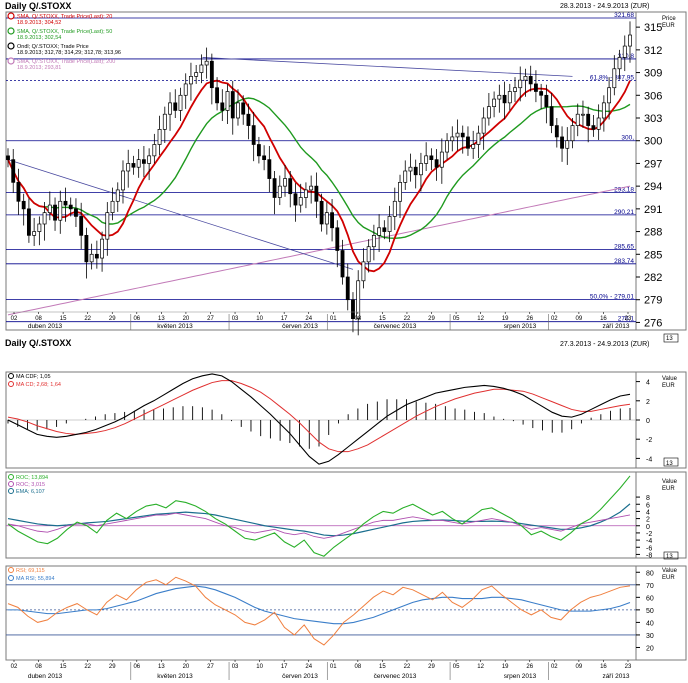 The height and width of the screenshot is (683, 688). I want to click on day-tick-label: 05, so click(456, 667).